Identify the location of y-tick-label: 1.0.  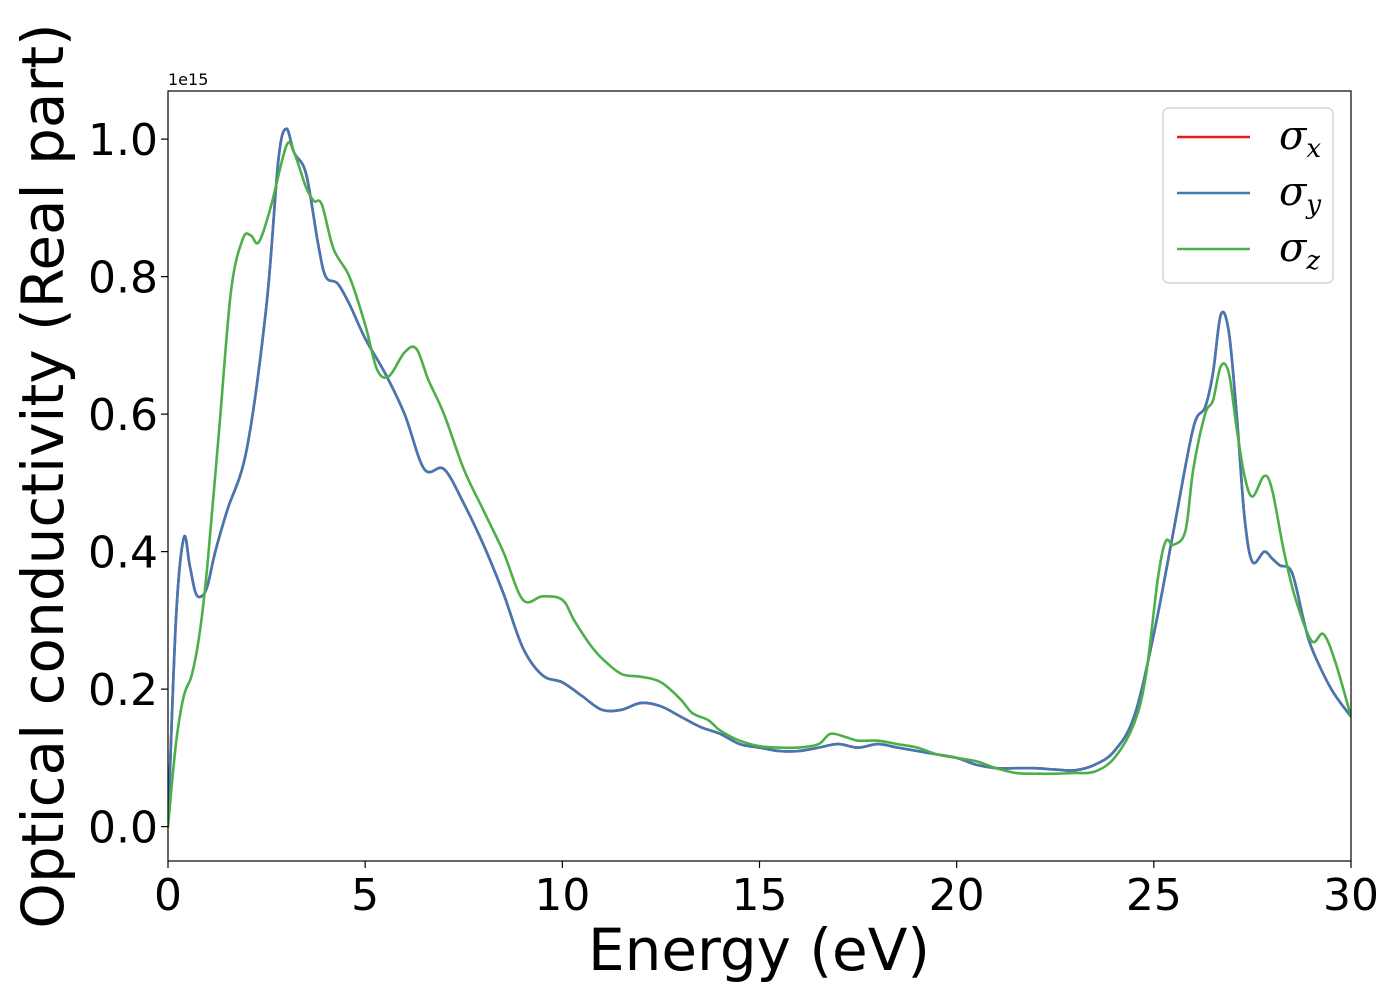
(123, 140).